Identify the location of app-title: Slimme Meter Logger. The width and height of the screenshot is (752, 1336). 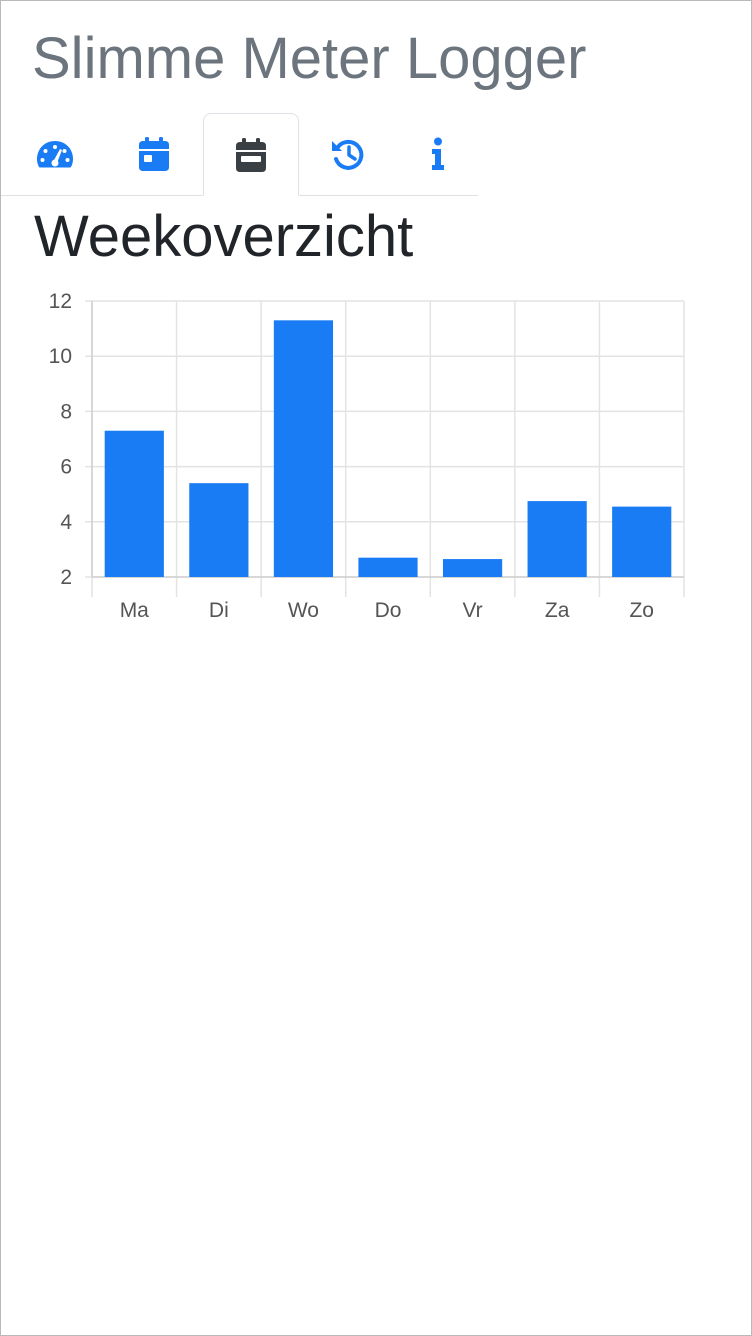
(309, 58).